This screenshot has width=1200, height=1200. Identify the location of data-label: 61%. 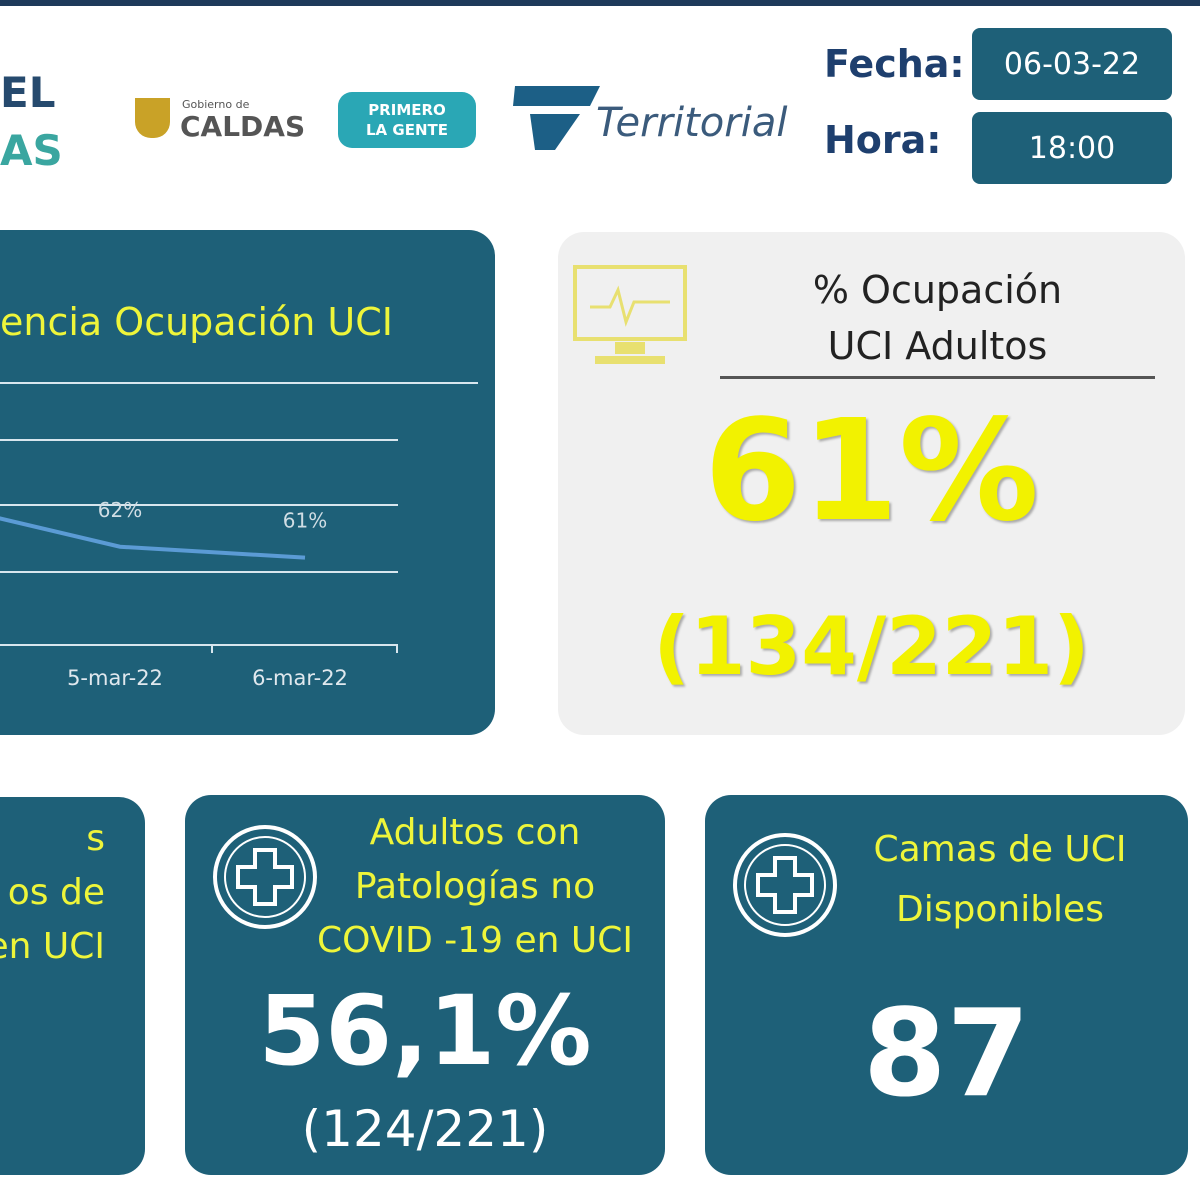
(305, 521).